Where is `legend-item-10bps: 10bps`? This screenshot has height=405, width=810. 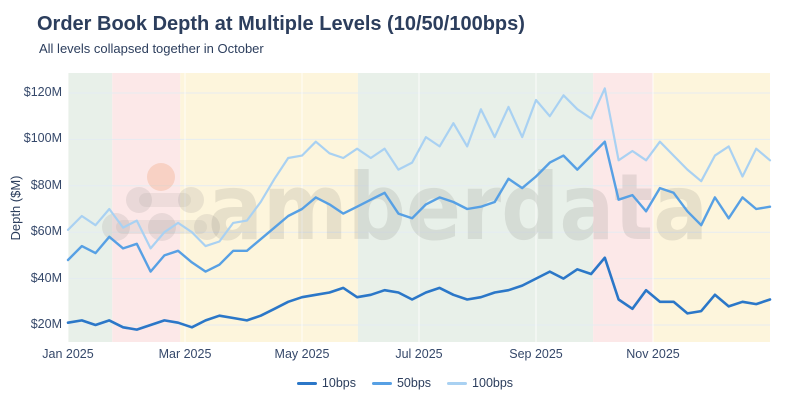
legend-item-10bps: 10bps is located at coordinates (326, 383).